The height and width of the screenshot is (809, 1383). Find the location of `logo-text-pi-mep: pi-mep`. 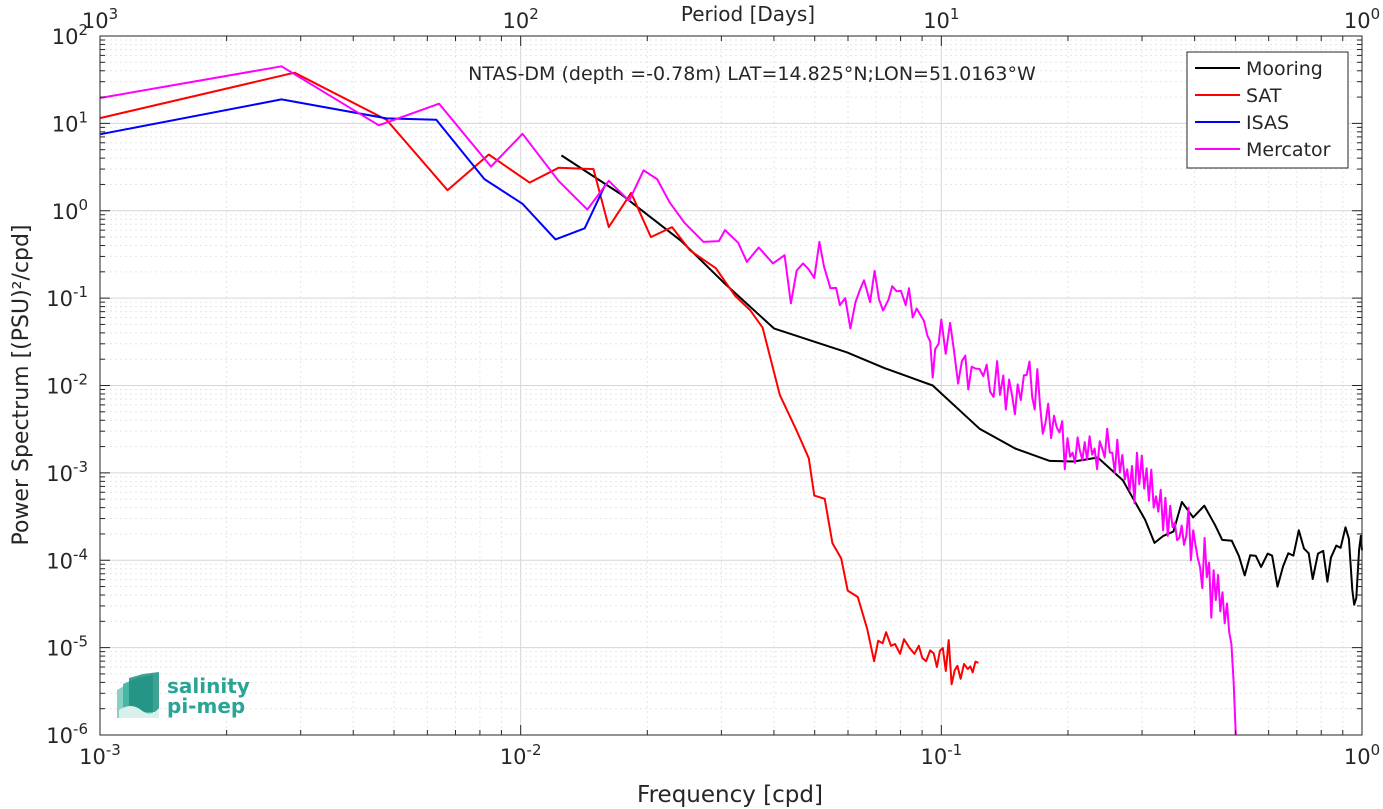

logo-text-pi-mep: pi-mep is located at coordinates (206, 706).